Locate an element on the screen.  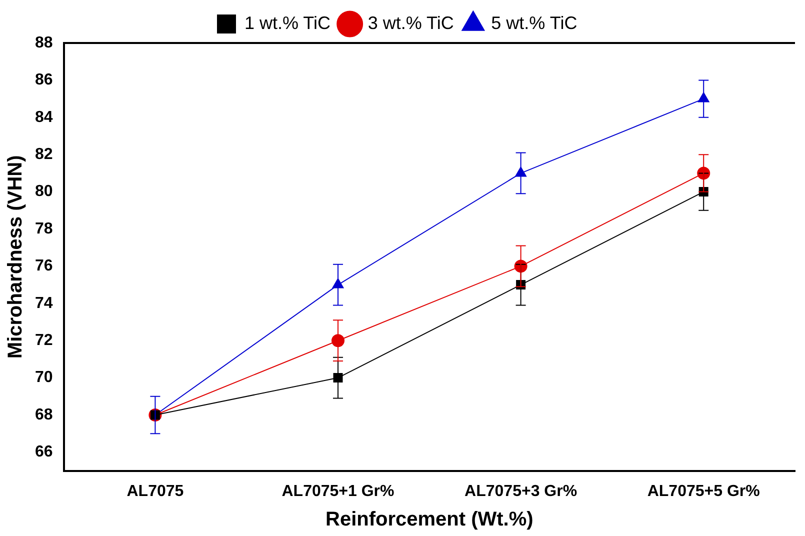
legend-label: 3 wt.% TiC is located at coordinates (411, 22).